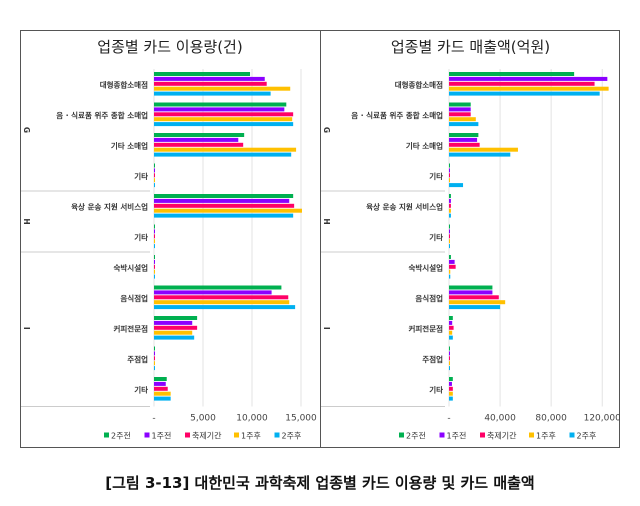 Image resolution: width=640 pixels, height=506 pixels. I want to click on x-tick-label: 10,000, so click(252, 419).